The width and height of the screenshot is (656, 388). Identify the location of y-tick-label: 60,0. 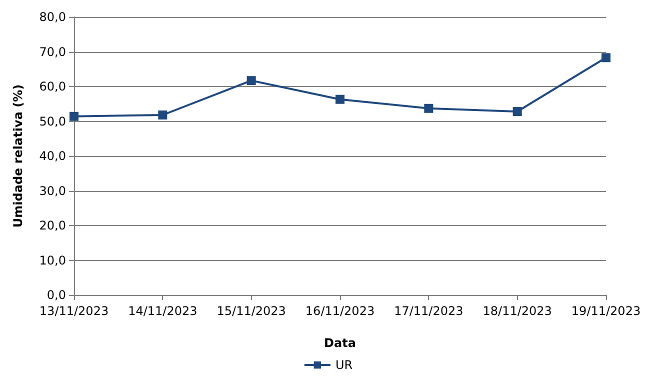
(52, 87).